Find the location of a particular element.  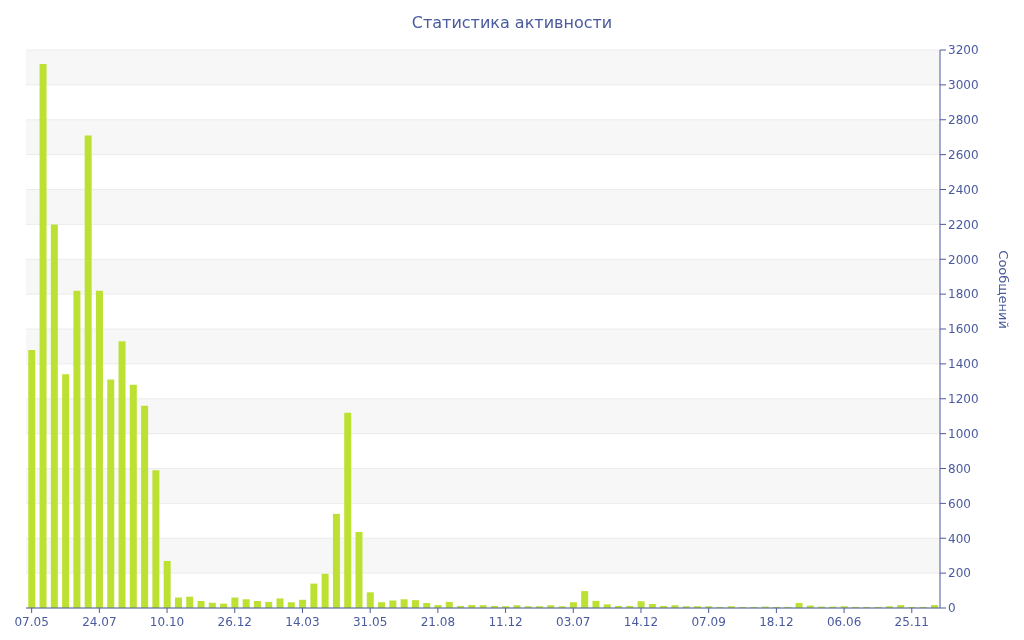

x-tick-label: 31.05 is located at coordinates (370, 622).